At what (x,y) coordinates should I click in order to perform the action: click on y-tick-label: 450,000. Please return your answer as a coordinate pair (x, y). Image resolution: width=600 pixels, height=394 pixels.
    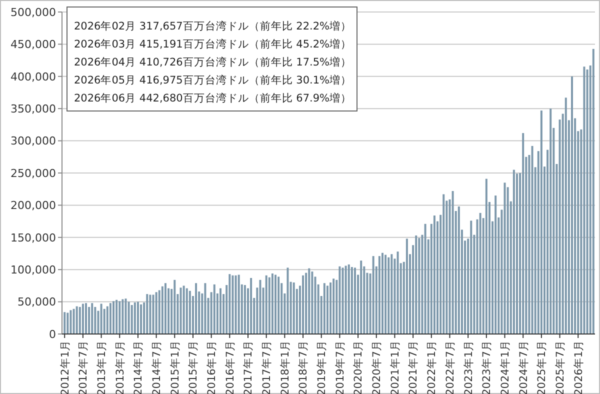
    Looking at the image, I should click on (33, 45).